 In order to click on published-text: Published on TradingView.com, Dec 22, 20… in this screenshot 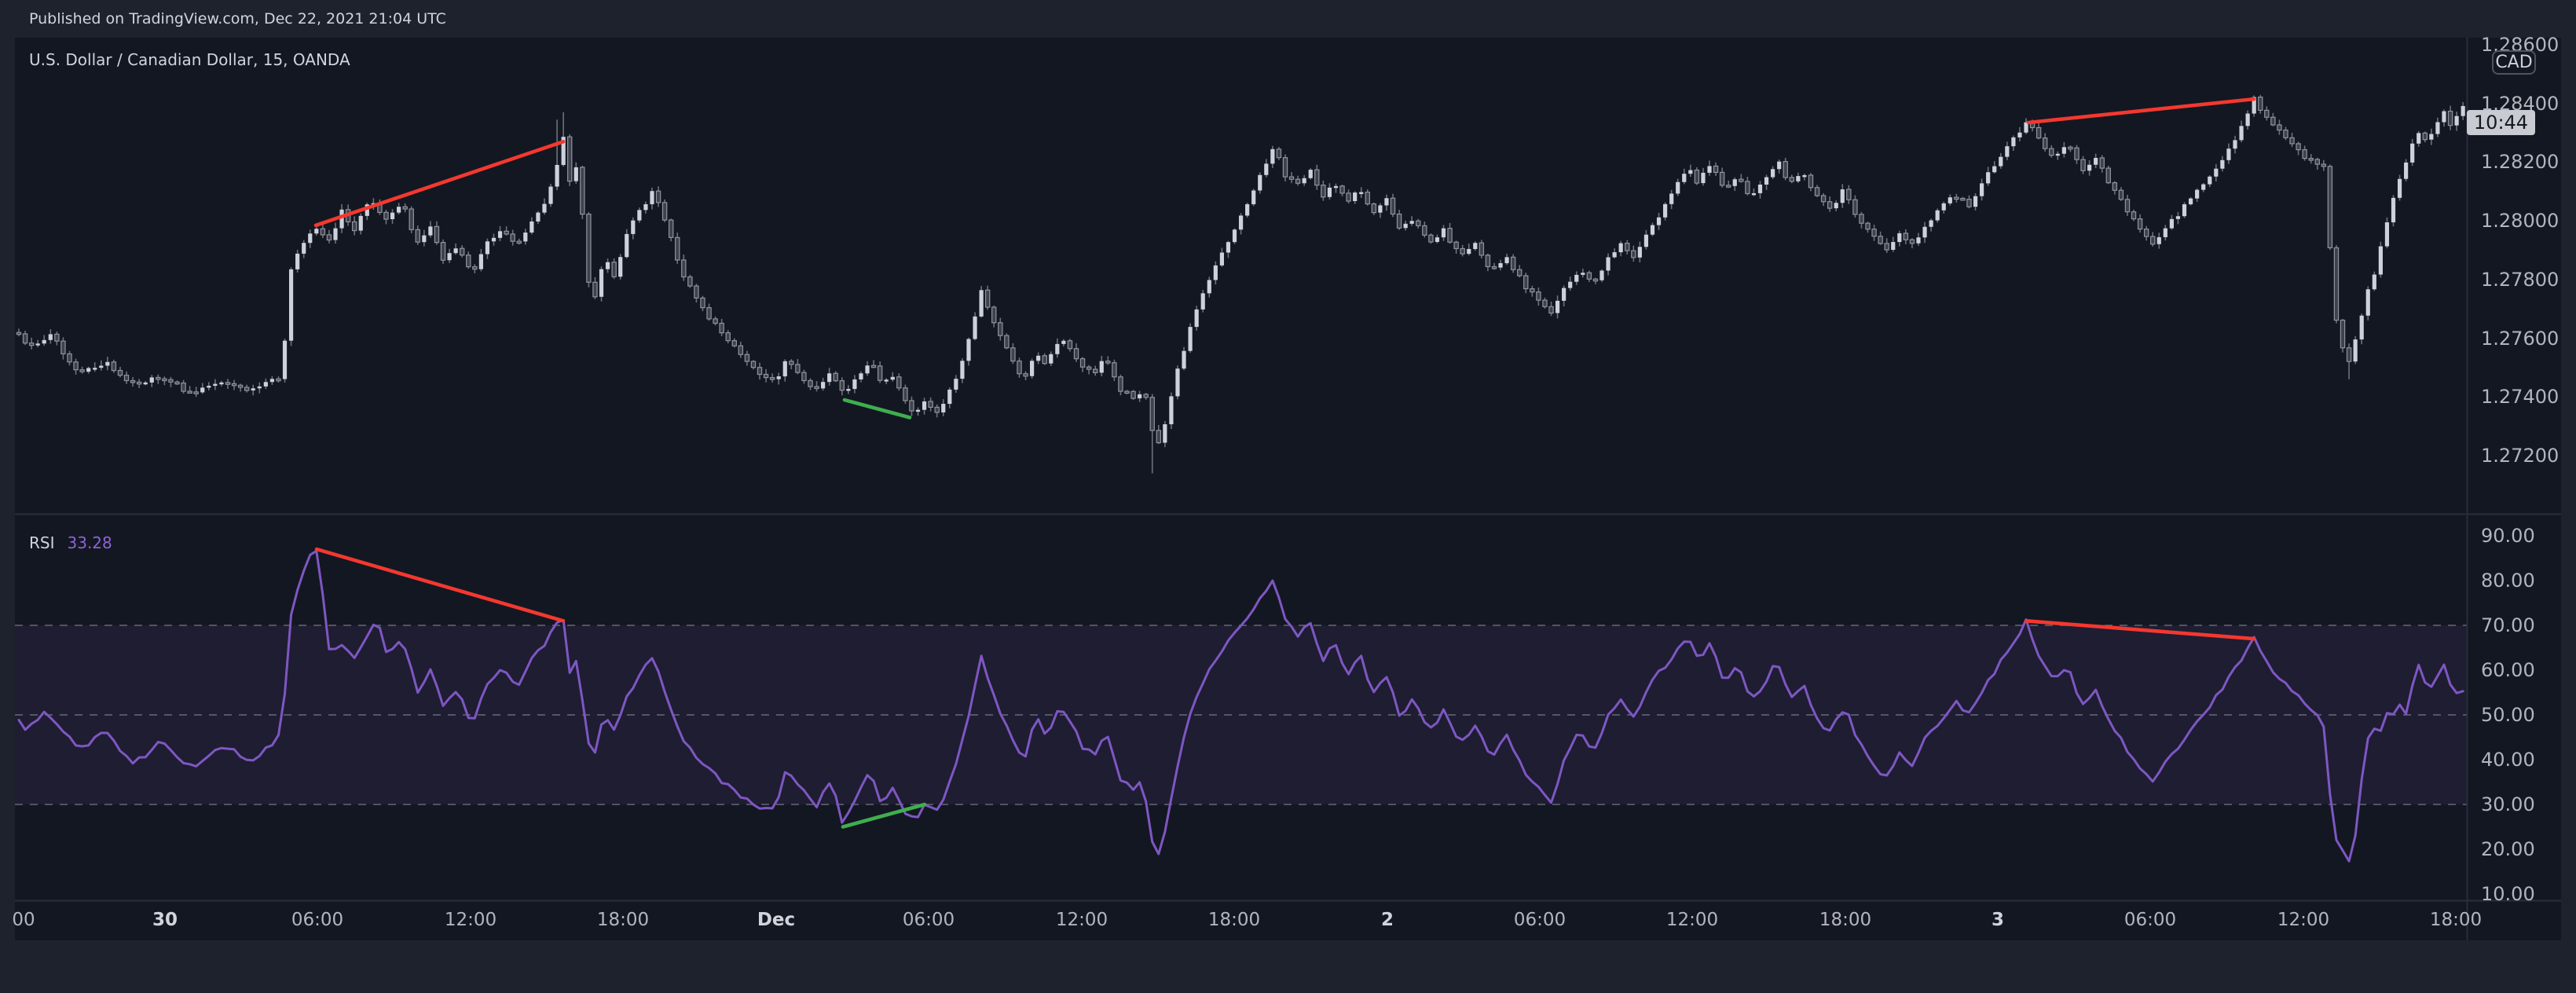, I will do `click(237, 18)`.